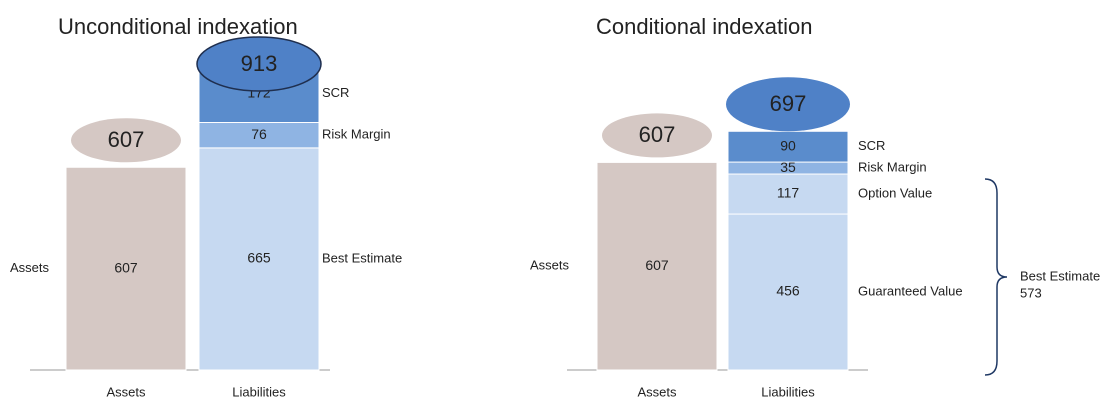 Image resolution: width=1112 pixels, height=400 pixels. I want to click on annotation-label: Best Estimate, so click(1060, 275).